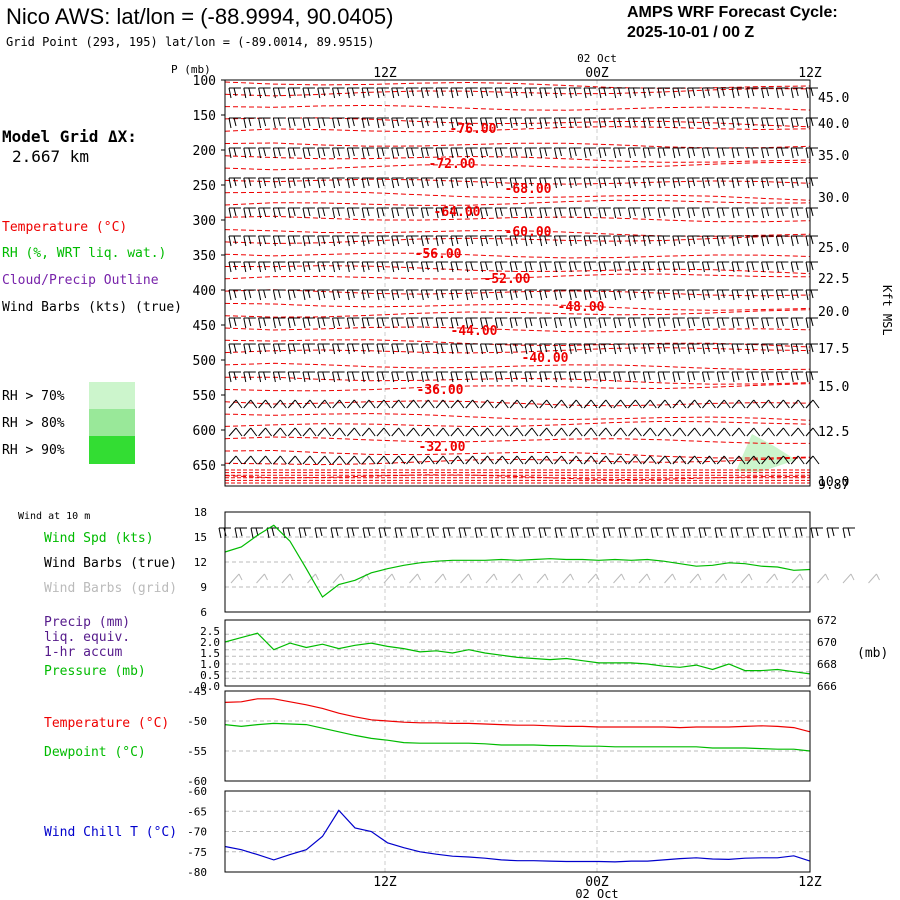 This screenshot has width=900, height=900. What do you see at coordinates (766, 453) in the screenshot?
I see `rh-fill-area` at bounding box center [766, 453].